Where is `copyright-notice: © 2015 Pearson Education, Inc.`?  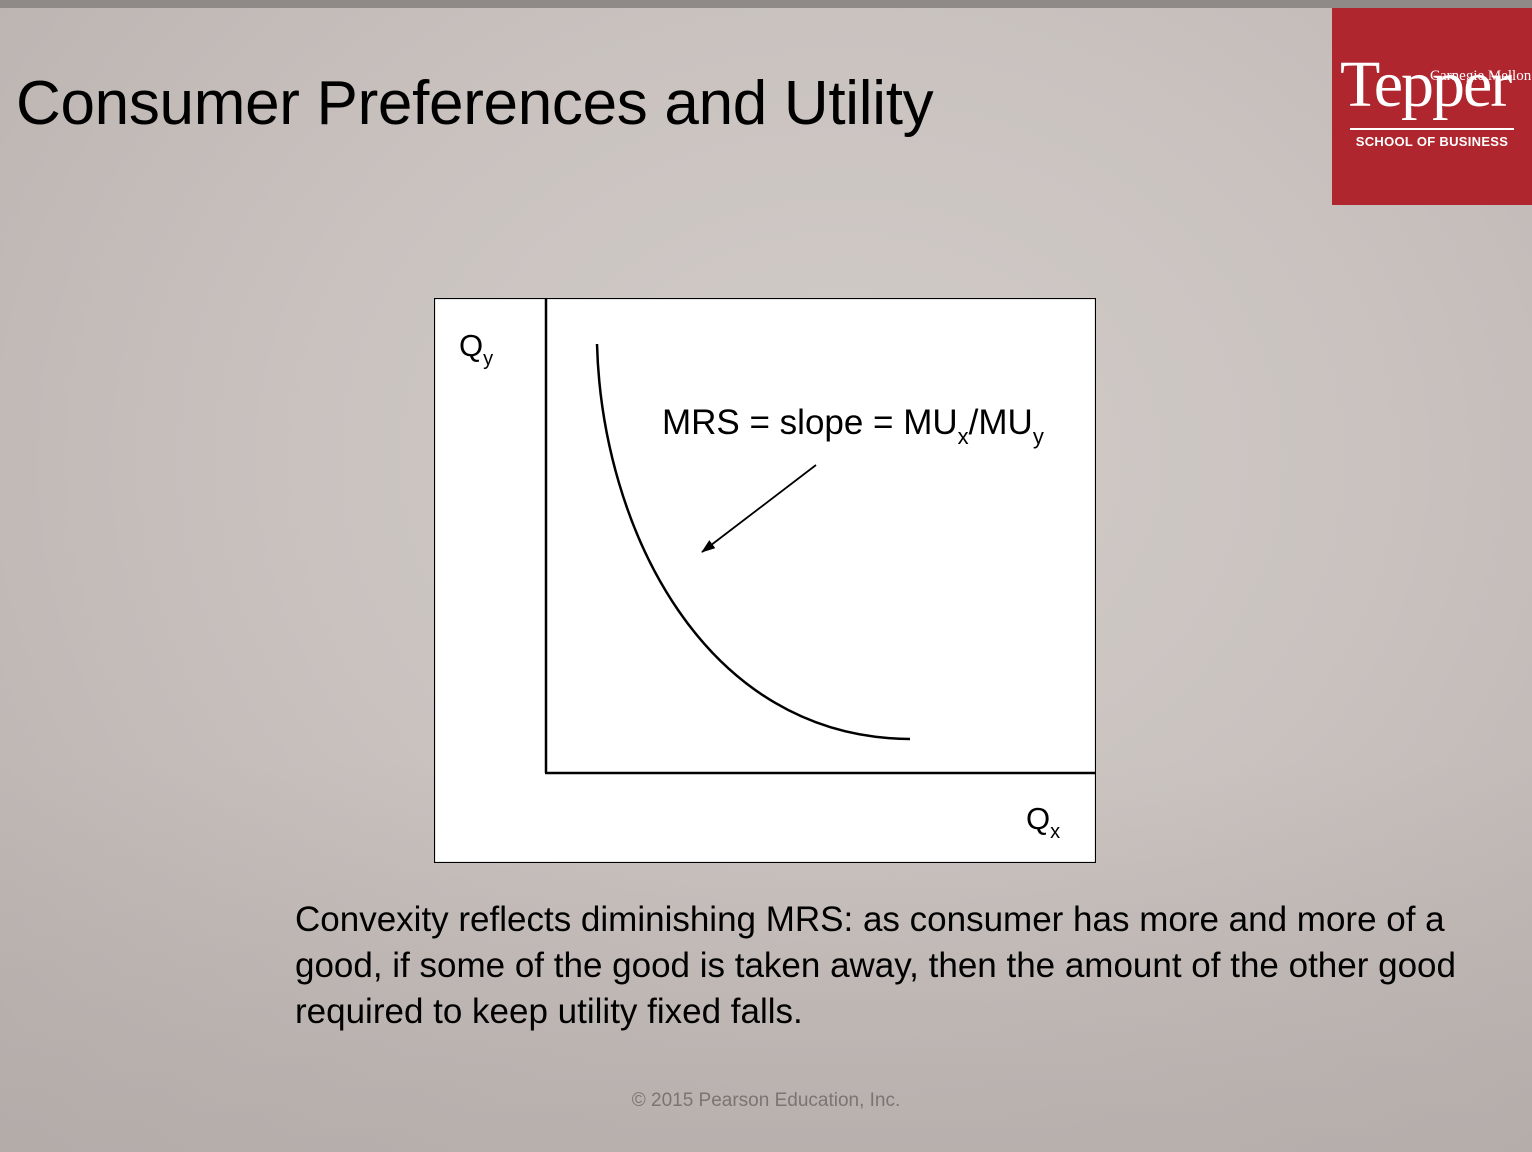 copyright-notice: © 2015 Pearson Education, Inc. is located at coordinates (766, 1100).